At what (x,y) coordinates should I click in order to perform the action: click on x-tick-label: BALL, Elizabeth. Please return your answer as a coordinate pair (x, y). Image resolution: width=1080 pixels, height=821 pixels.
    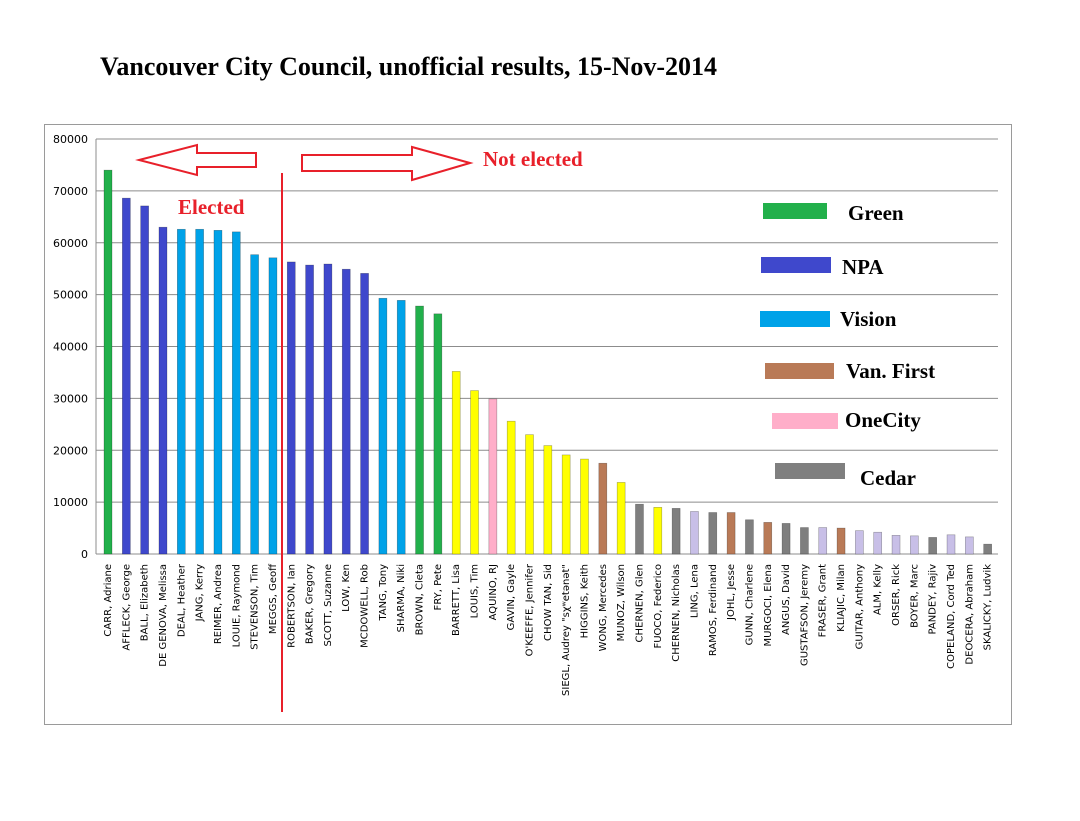
    Looking at the image, I should click on (145, 602).